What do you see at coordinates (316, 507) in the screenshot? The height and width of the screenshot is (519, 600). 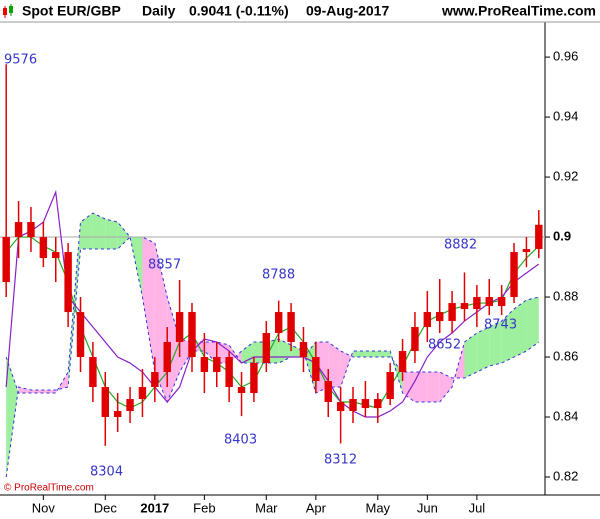 I see `x-tick-label: Apr` at bounding box center [316, 507].